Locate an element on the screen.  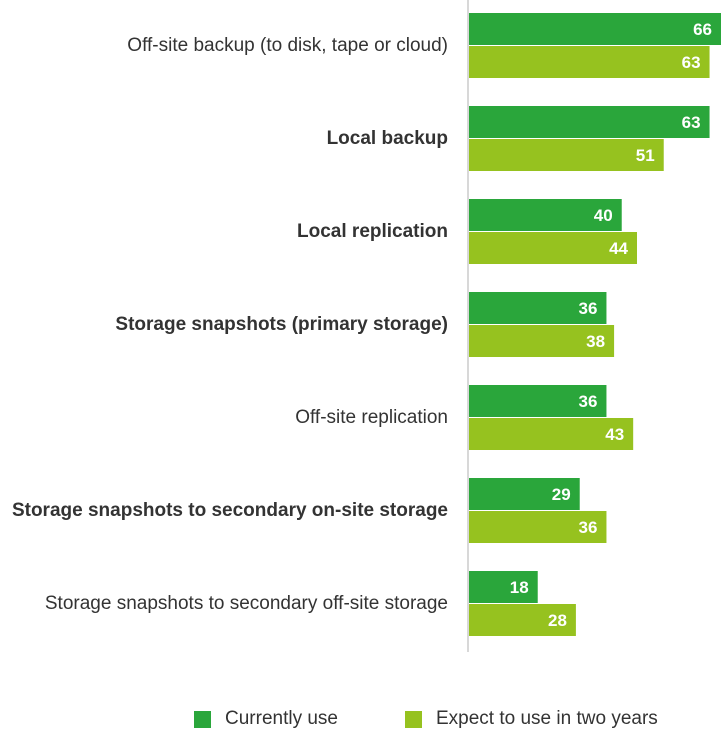
data-label: 43 is located at coordinates (614, 434).